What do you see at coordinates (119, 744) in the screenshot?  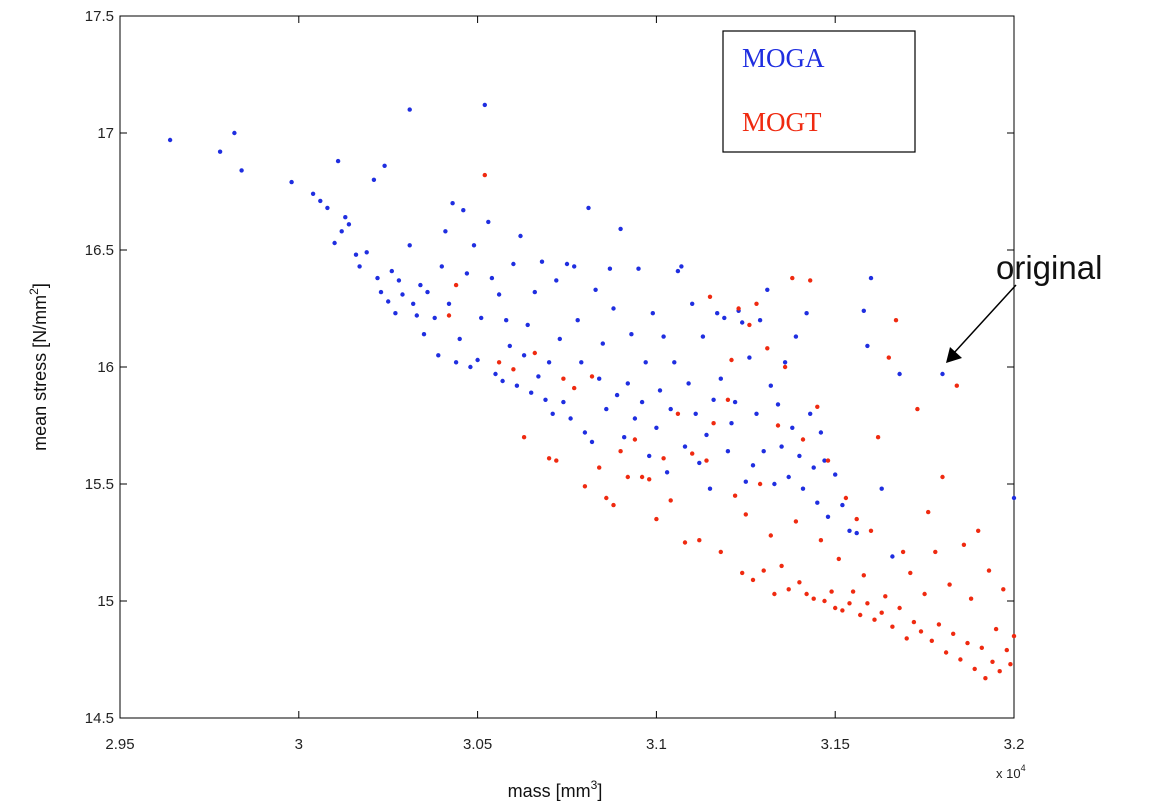 I see `x-tick-label: 2.95` at bounding box center [119, 744].